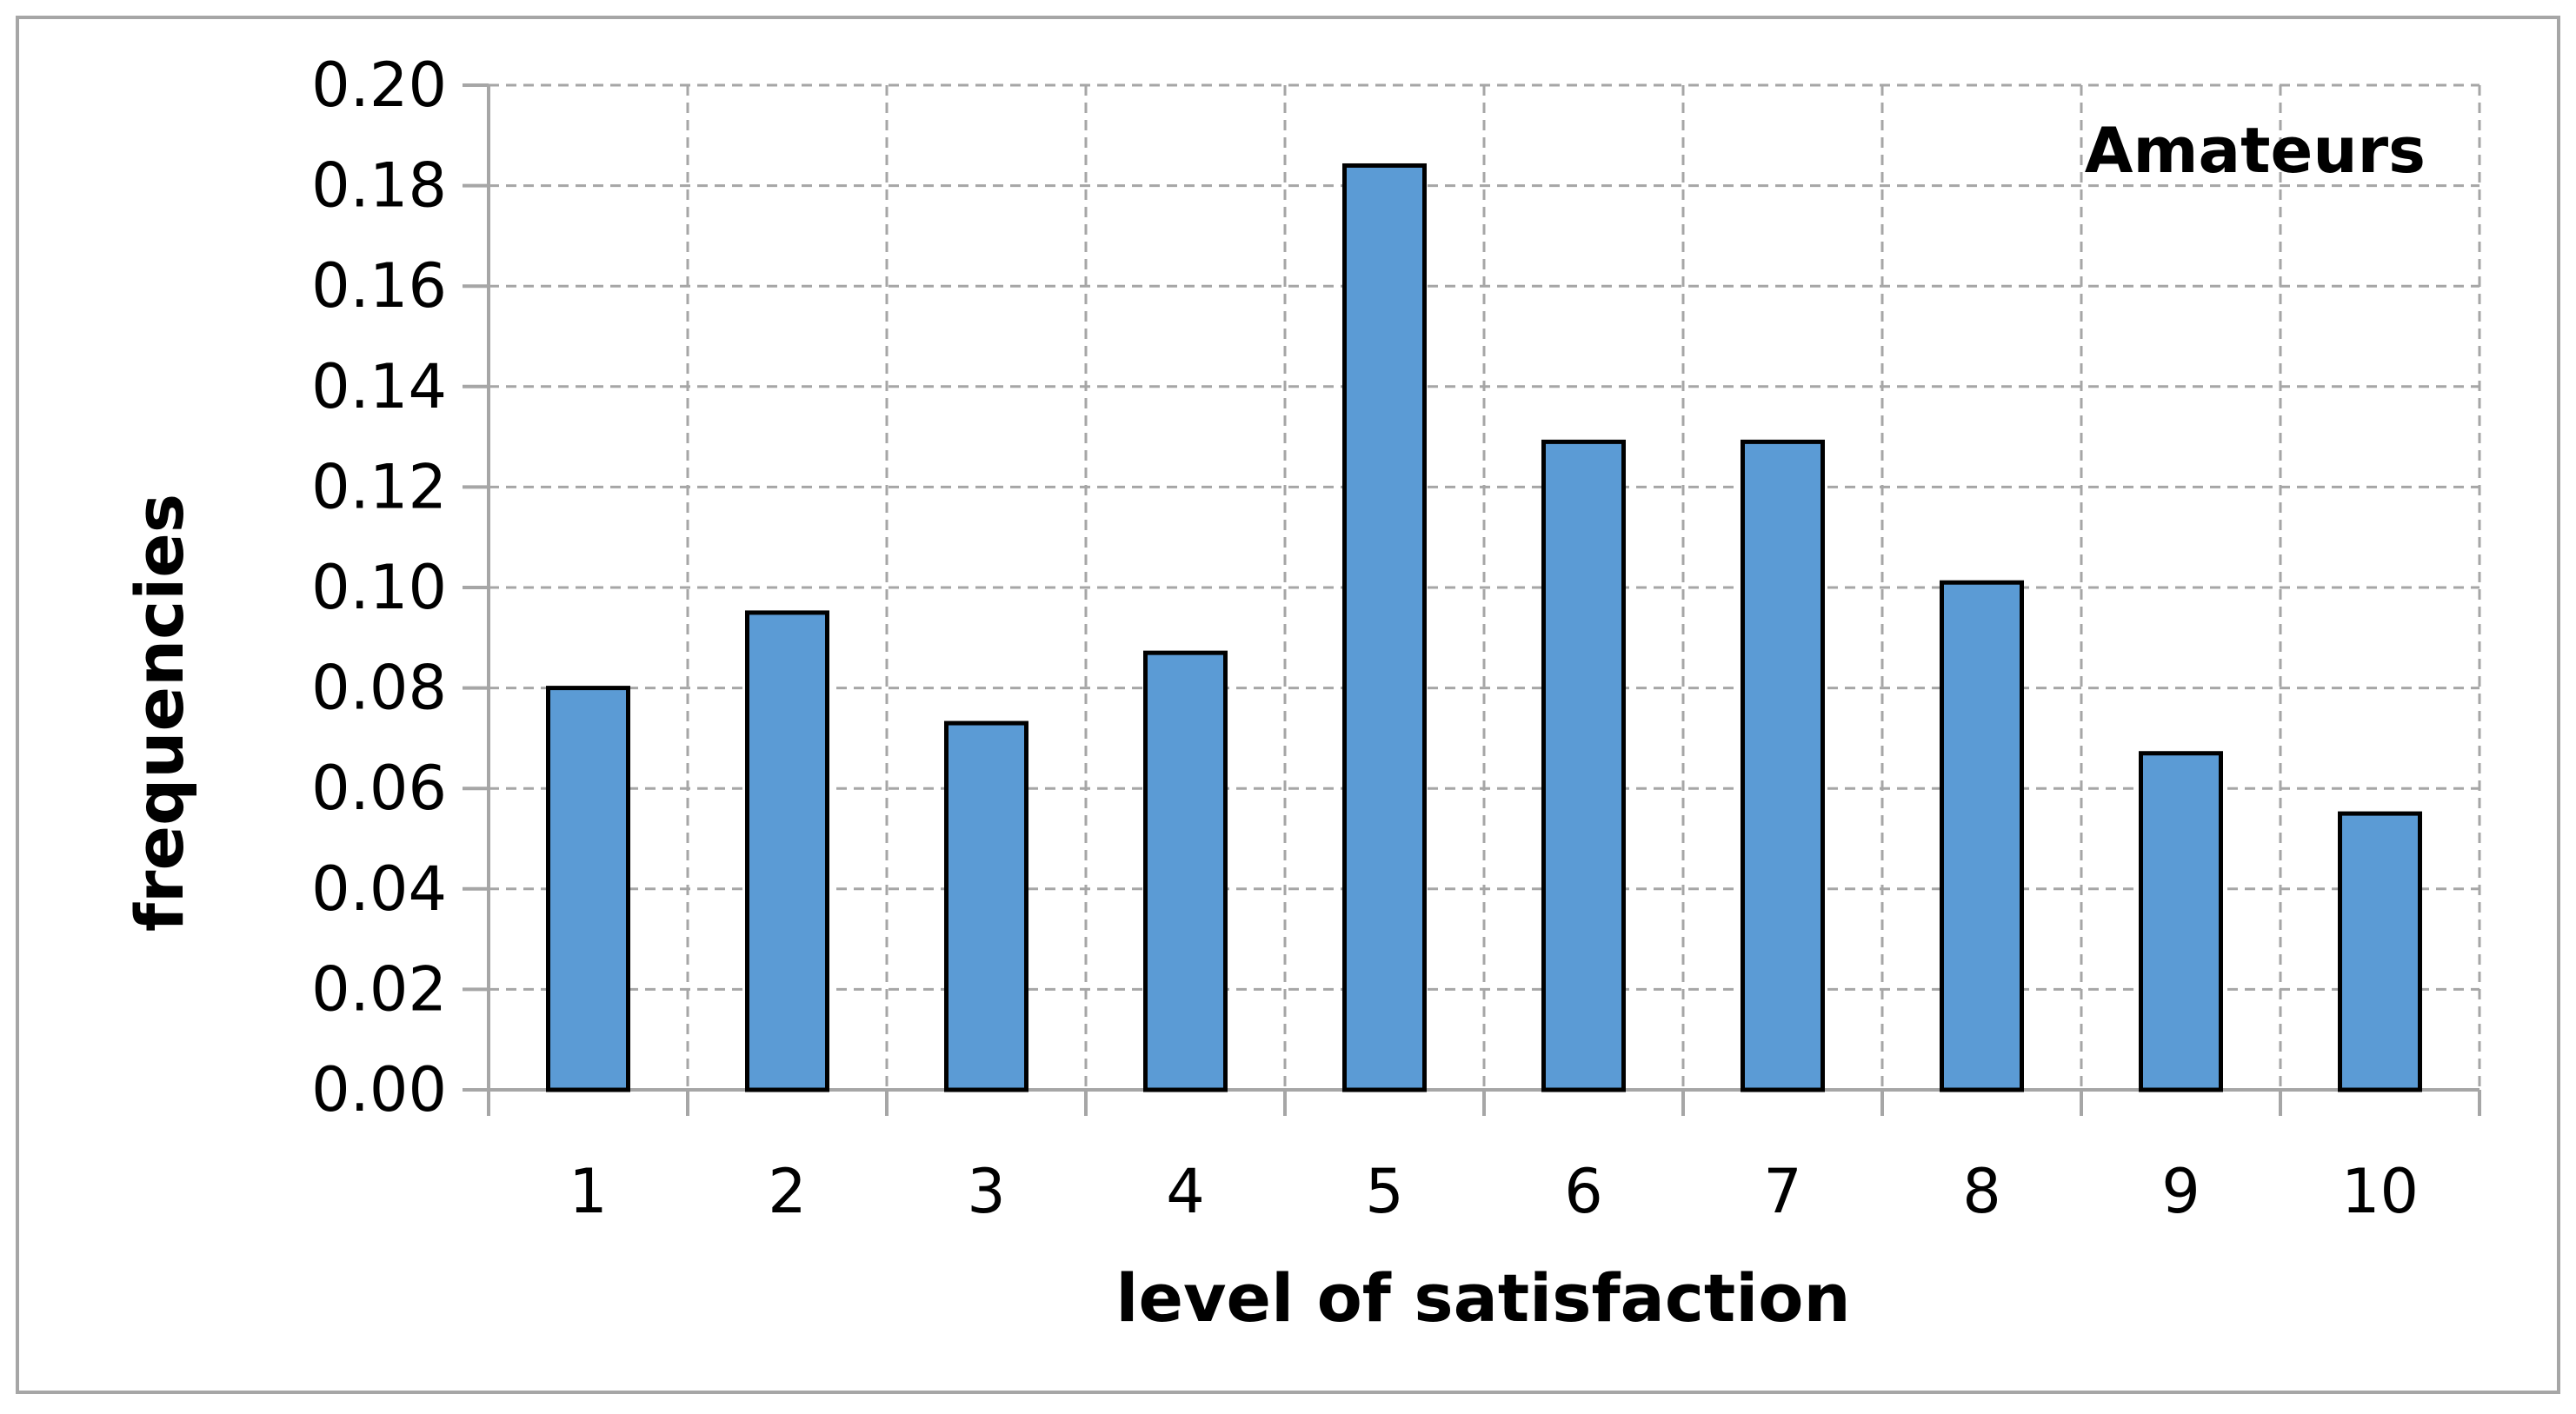  I want to click on x-tick-label: 1, so click(588, 1191).